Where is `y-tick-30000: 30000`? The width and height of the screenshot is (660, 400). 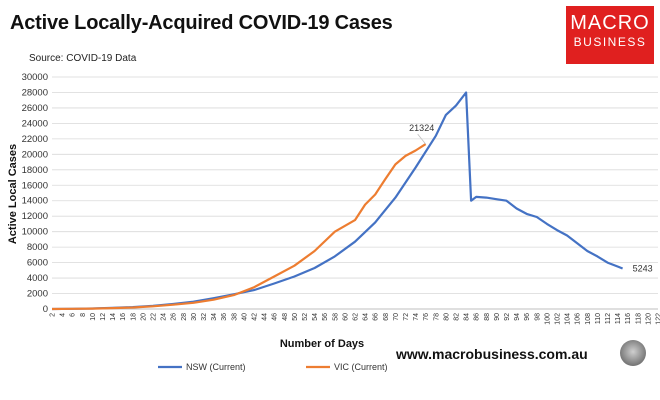 y-tick-30000: 30000 is located at coordinates (35, 77).